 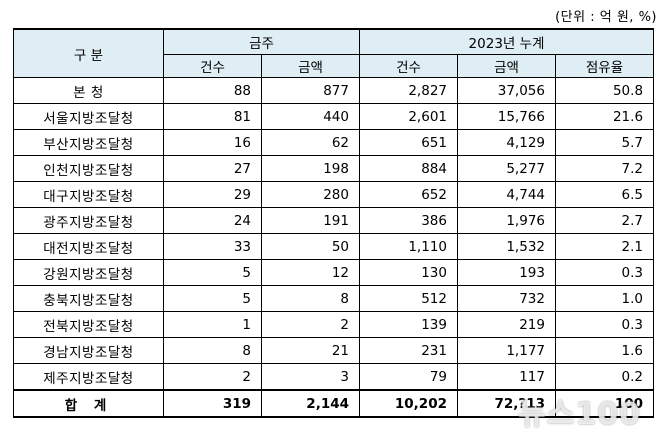 I want to click on row-name: 서울지방조달청, so click(x=88, y=116).